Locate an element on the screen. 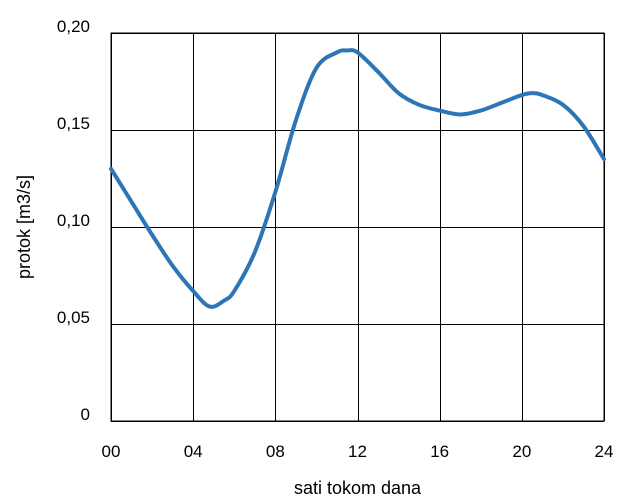 The image size is (618, 499). x-tick-labels: 00 04 08 12 16 20 24 is located at coordinates (358, 451).